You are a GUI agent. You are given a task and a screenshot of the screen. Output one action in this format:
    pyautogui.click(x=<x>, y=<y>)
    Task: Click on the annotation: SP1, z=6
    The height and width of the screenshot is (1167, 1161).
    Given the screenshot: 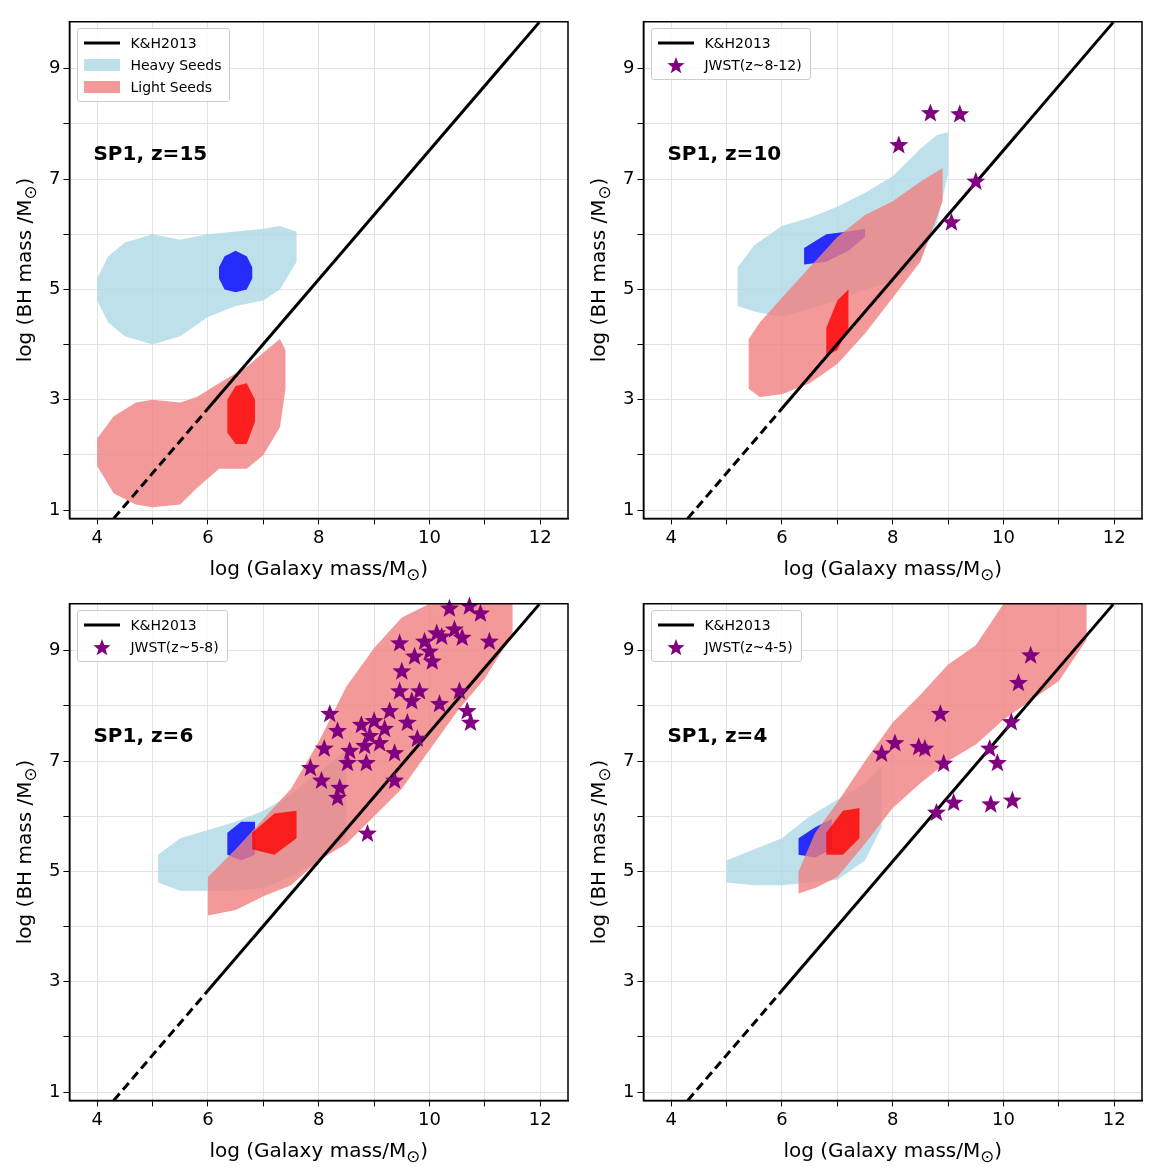 What is the action you would take?
    pyautogui.click(x=143, y=734)
    